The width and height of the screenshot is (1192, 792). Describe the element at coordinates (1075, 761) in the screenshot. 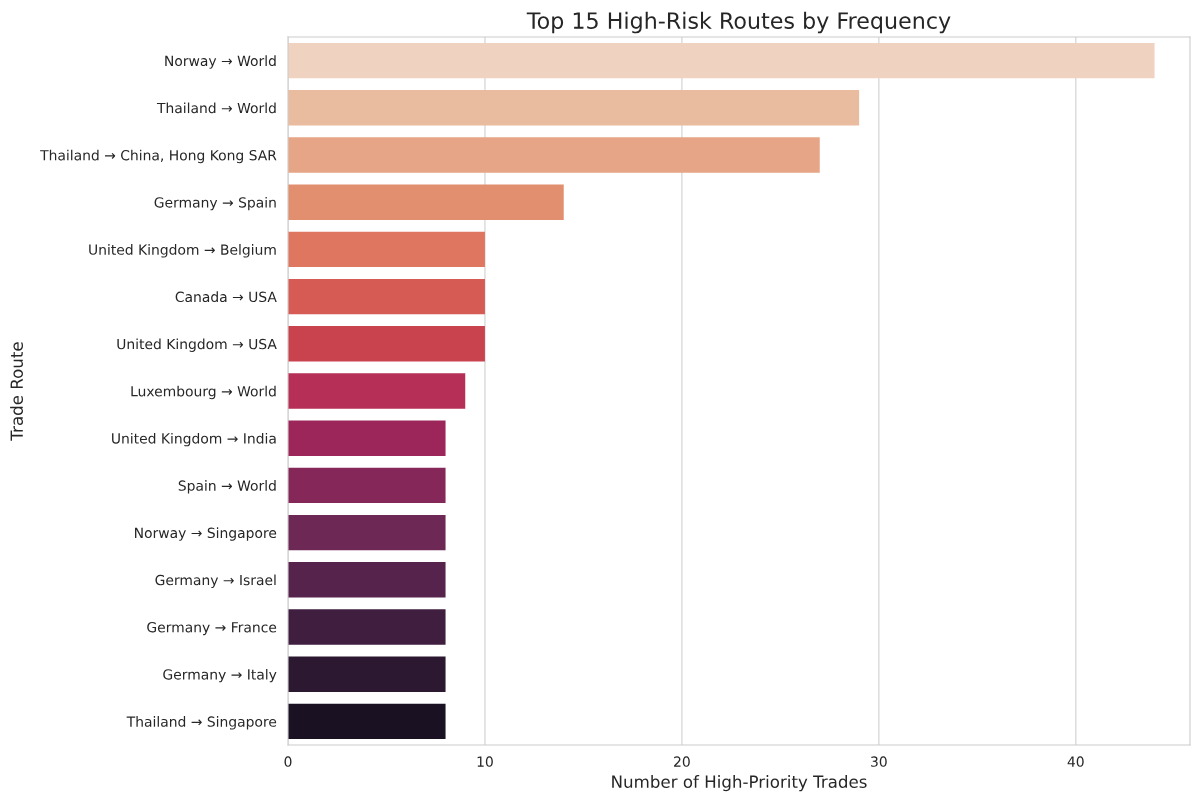

I see `x-tick-label: 40` at that location.